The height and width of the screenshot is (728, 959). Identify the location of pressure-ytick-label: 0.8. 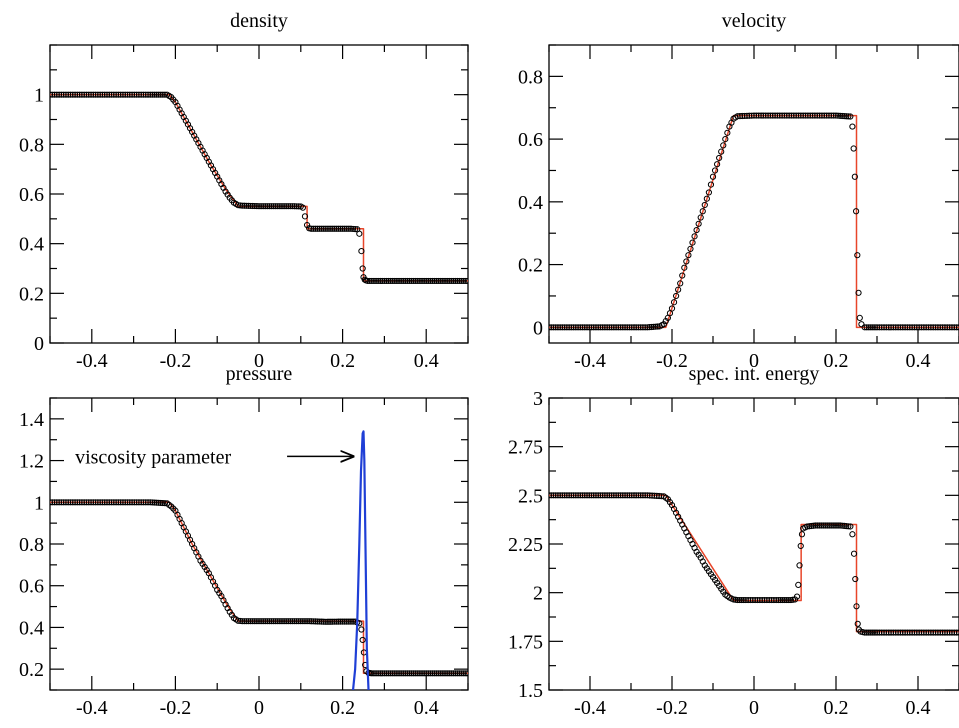
(31, 545).